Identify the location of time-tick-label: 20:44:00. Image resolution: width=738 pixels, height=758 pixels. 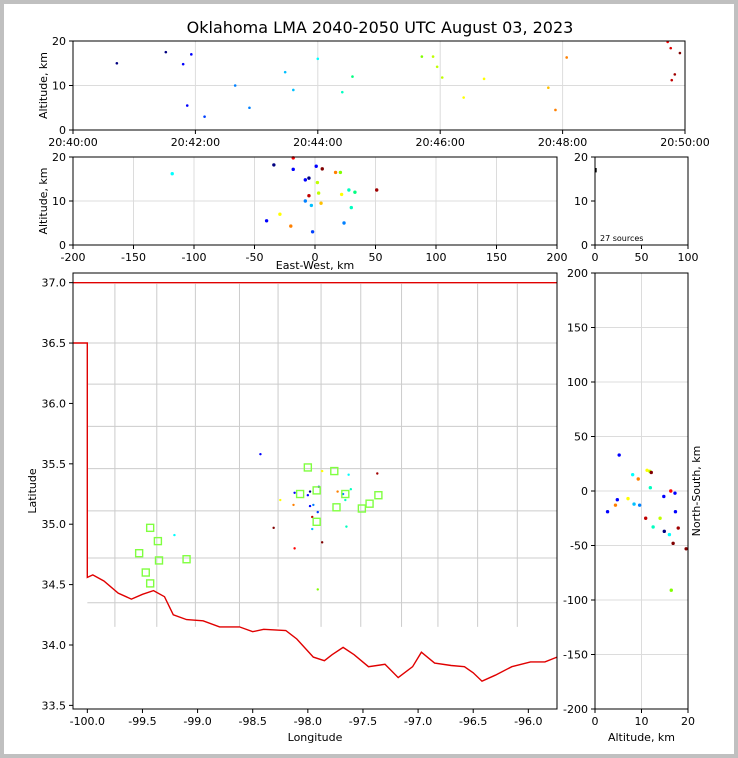
(317, 142).